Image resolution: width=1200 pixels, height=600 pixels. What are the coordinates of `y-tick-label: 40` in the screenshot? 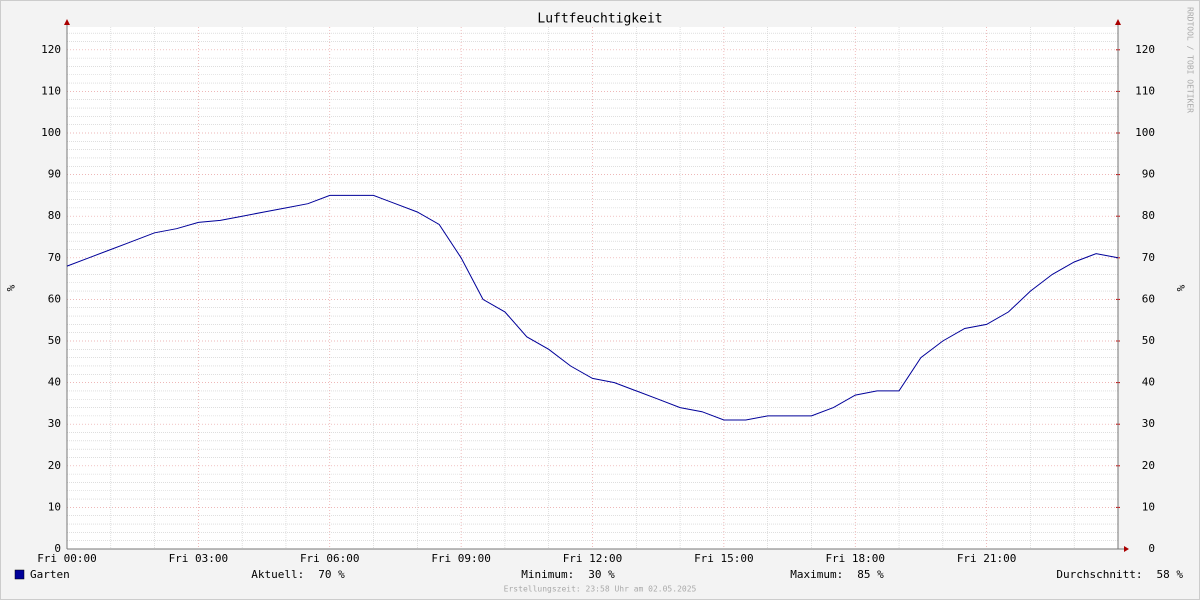 It's located at (54, 382).